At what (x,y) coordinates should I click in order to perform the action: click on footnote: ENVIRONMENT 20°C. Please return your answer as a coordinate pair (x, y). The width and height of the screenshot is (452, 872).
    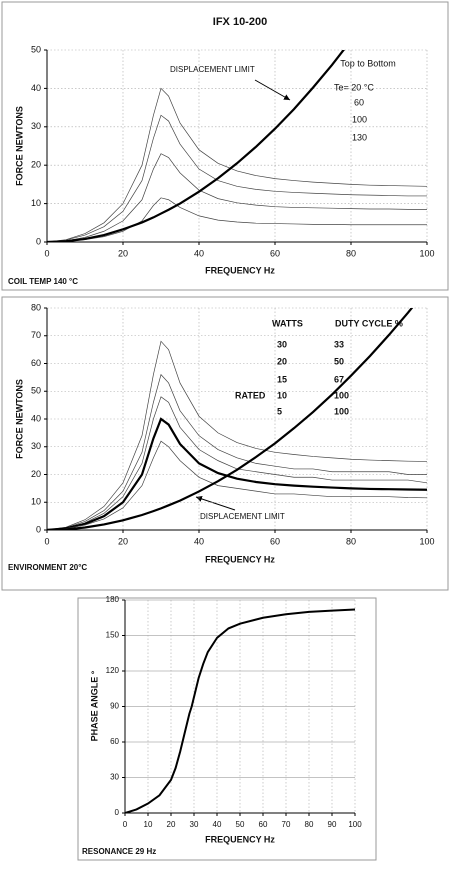
    Looking at the image, I should click on (47, 567).